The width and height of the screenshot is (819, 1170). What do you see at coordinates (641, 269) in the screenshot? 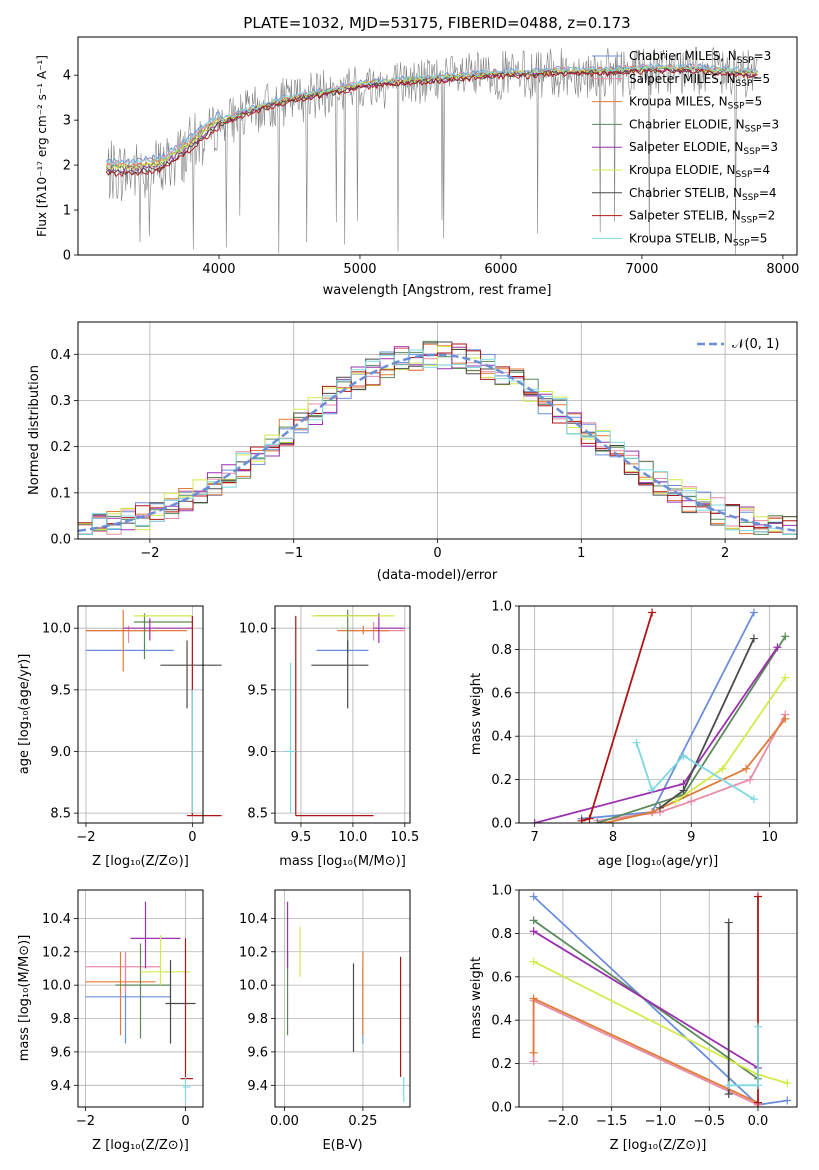
I see `spectrum-tick-label-x: 7000` at bounding box center [641, 269].